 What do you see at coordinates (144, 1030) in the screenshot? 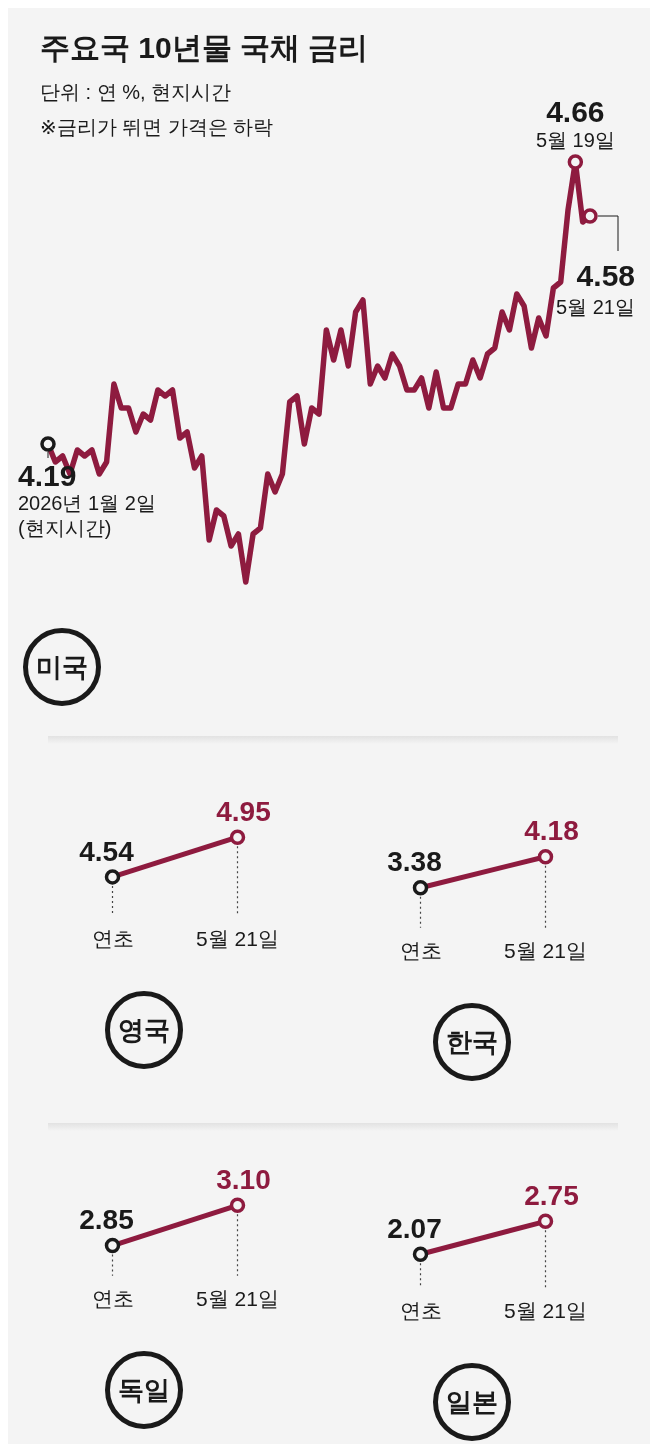
I see `text: 영국` at bounding box center [144, 1030].